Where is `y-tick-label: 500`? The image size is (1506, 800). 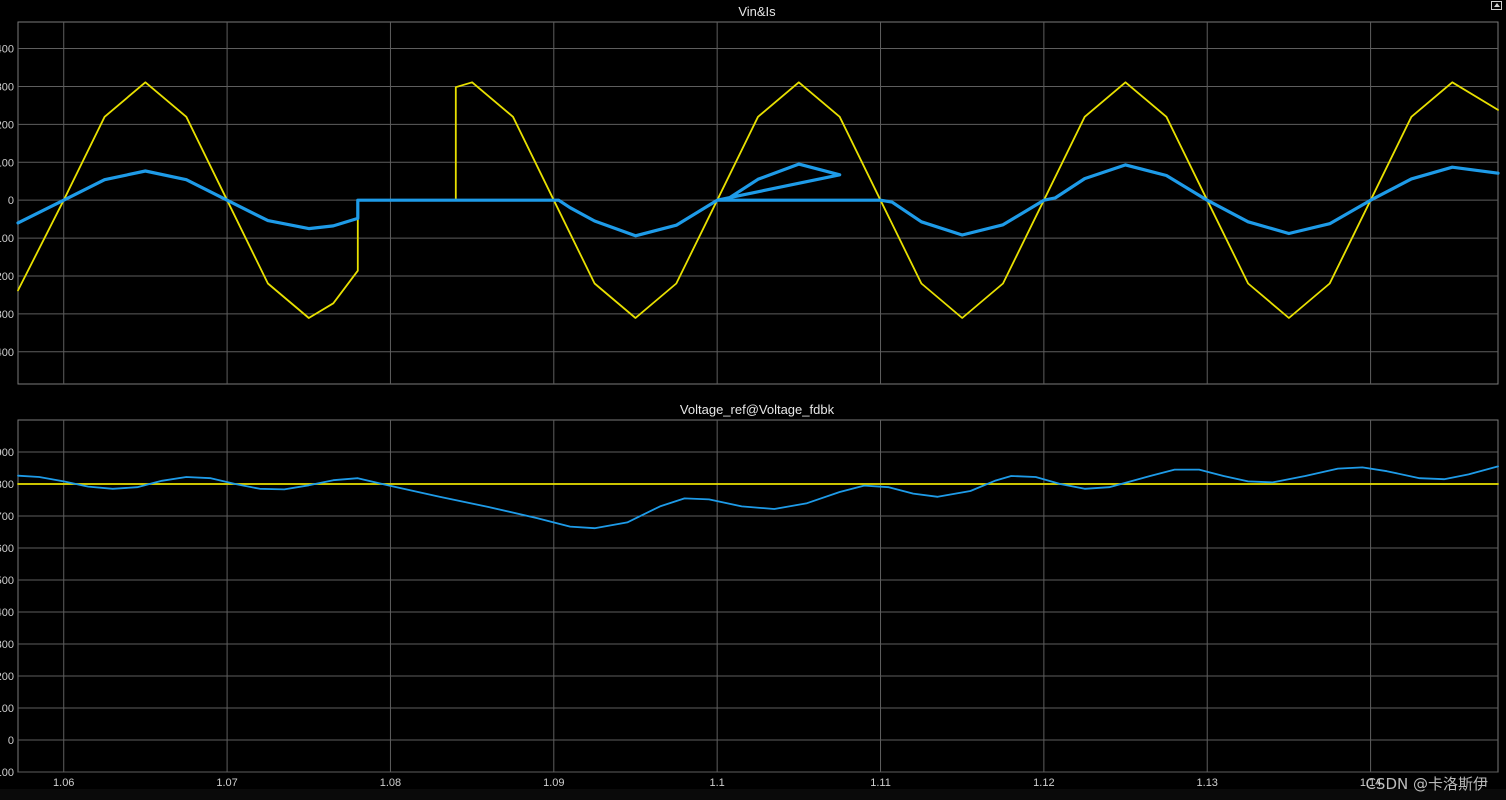
y-tick-label: 500 is located at coordinates (7, 581).